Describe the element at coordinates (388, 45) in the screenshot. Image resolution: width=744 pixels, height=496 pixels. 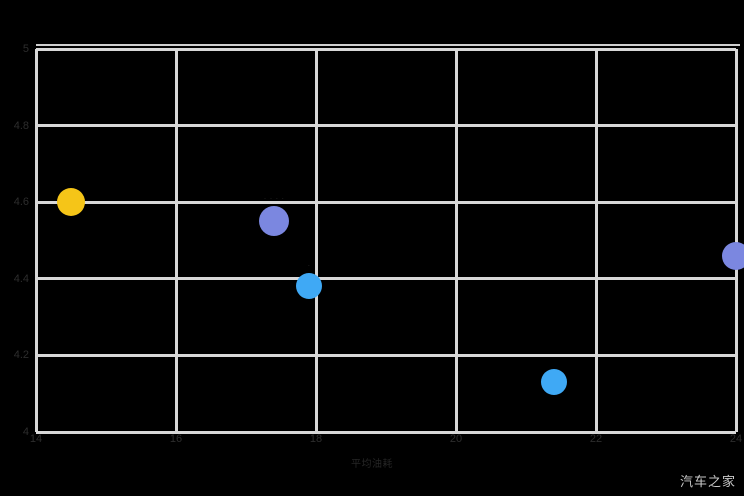
I see `axis-top-spine` at that location.